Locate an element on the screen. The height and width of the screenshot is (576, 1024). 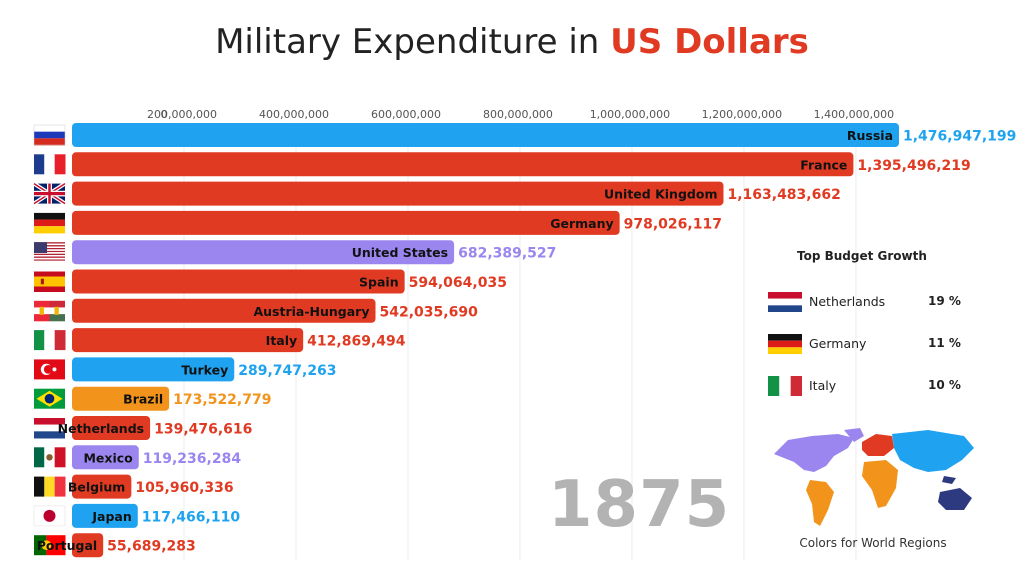
bar-row: Brazil 173,522,779 is located at coordinates (152, 398).